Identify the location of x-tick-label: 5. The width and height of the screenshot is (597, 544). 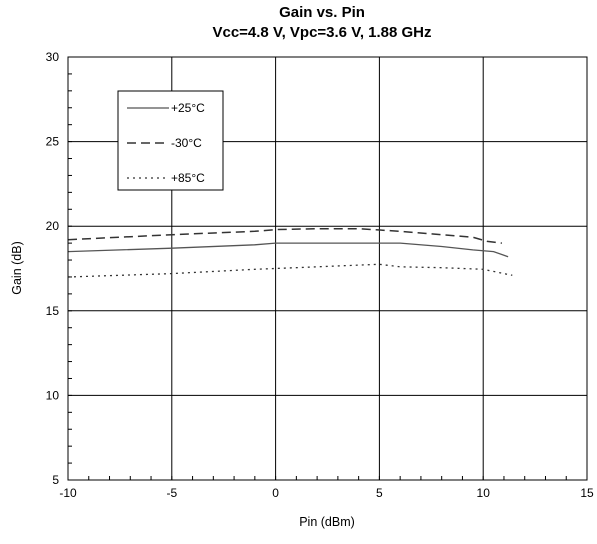
(379, 493).